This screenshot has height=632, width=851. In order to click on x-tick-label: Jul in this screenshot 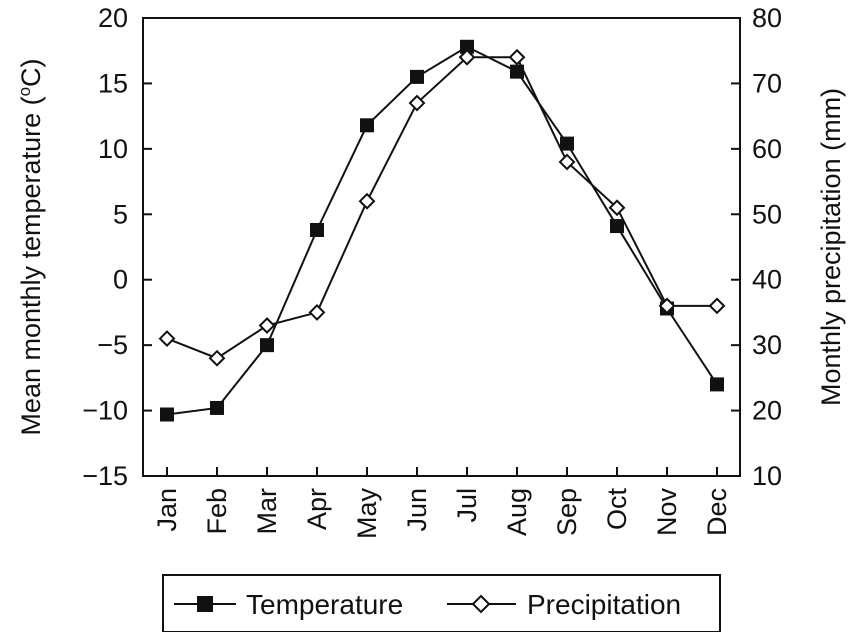, I will do `click(467, 505)`.